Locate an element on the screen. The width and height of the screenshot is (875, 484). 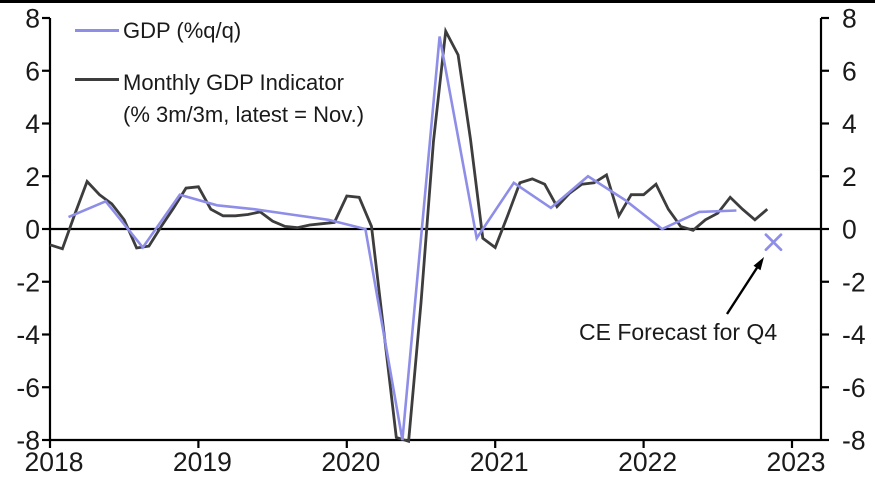
y-tick-label-right: 4 is located at coordinates (849, 124).